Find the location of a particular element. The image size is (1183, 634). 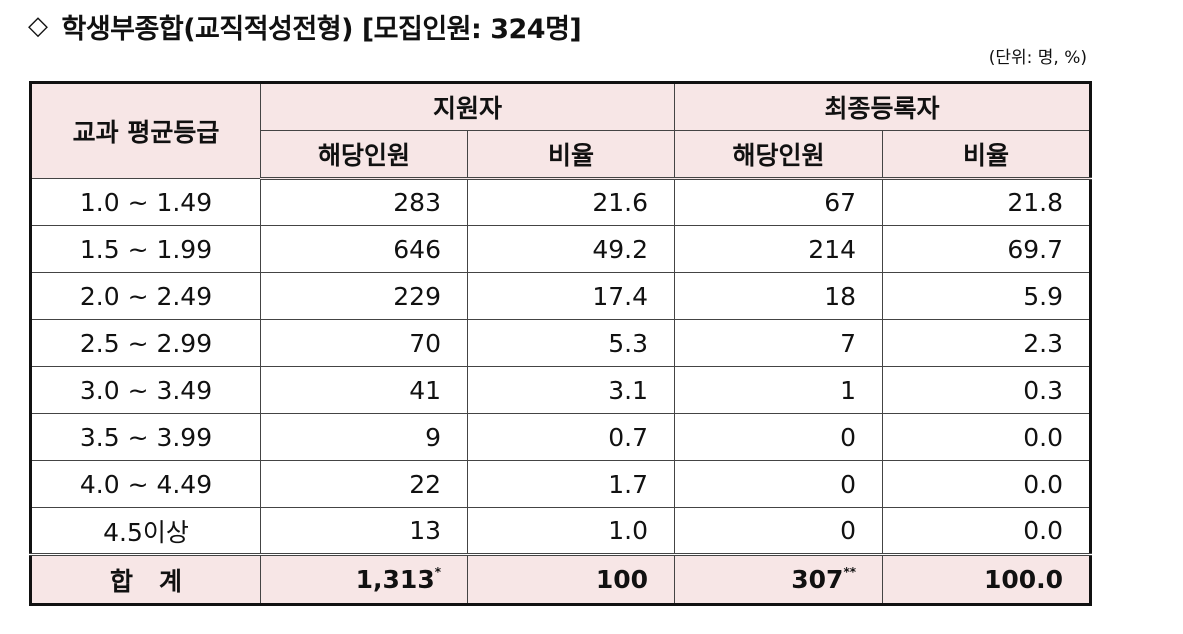

applicant-ratio-cell: 1.7 is located at coordinates (571, 484).